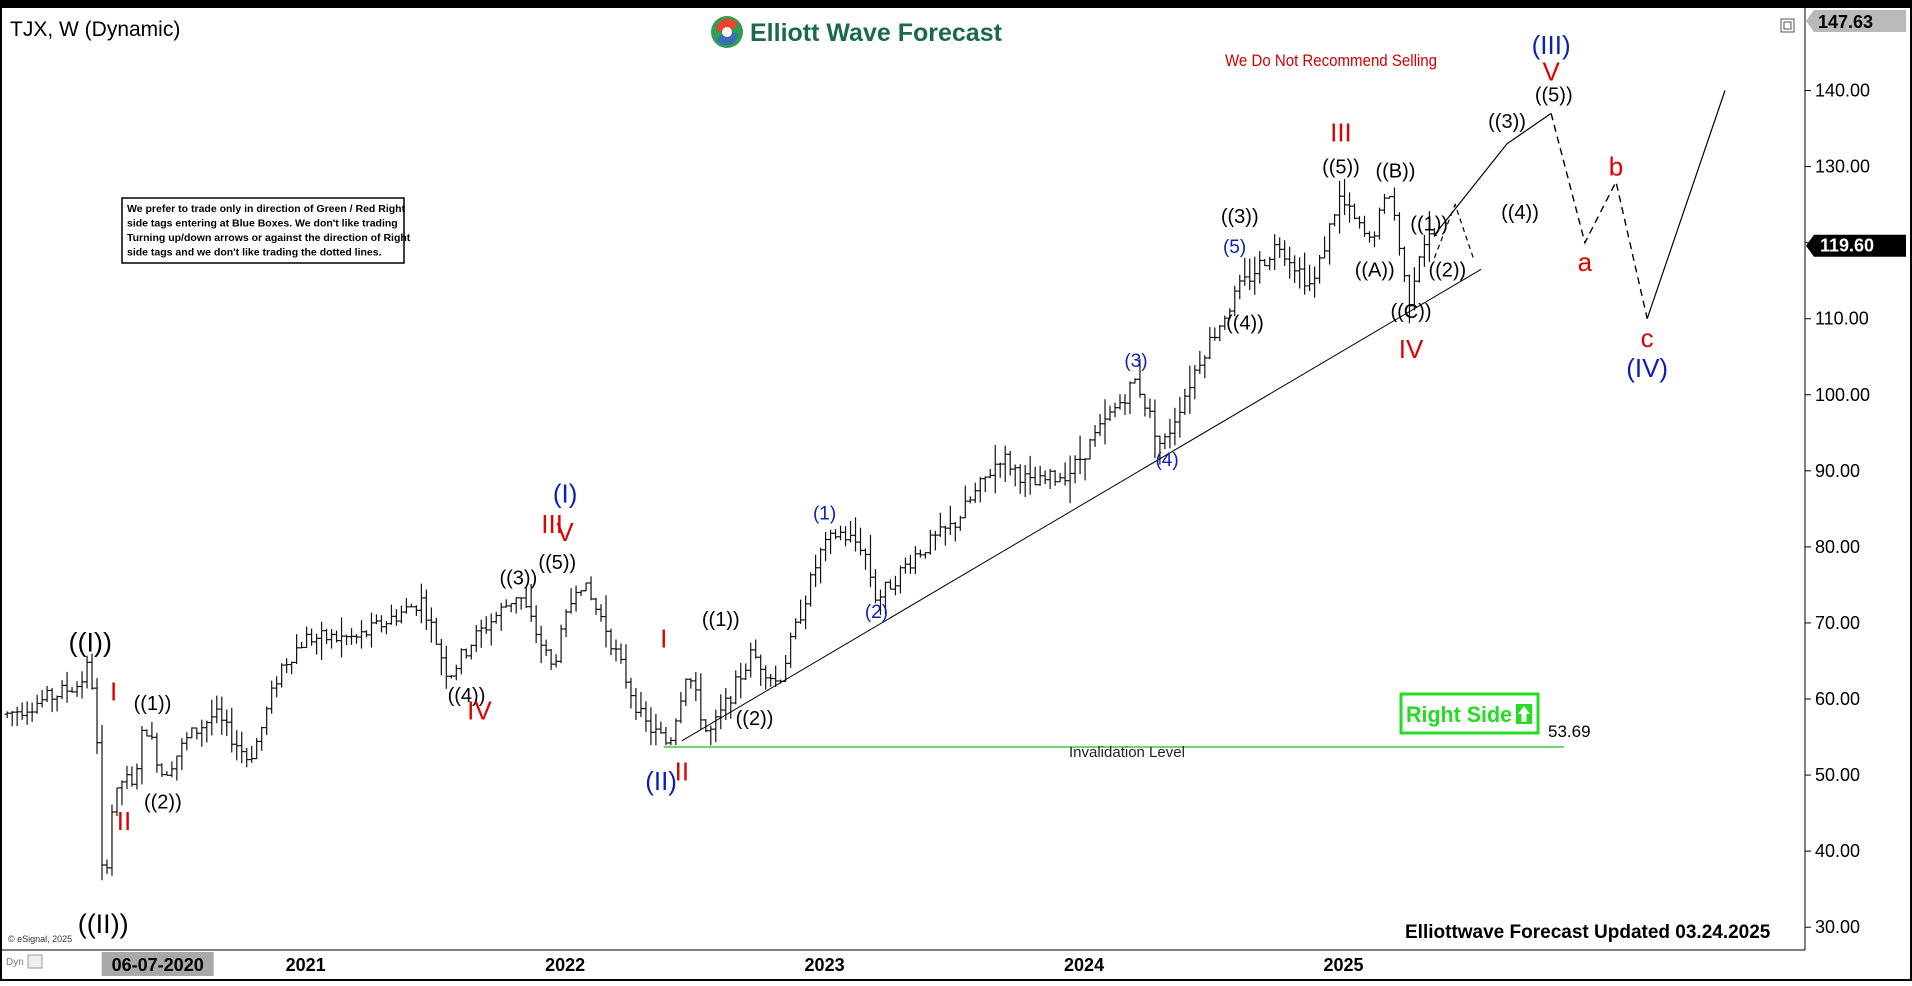  I want to click on wave-label: ((4)), so click(467, 696).